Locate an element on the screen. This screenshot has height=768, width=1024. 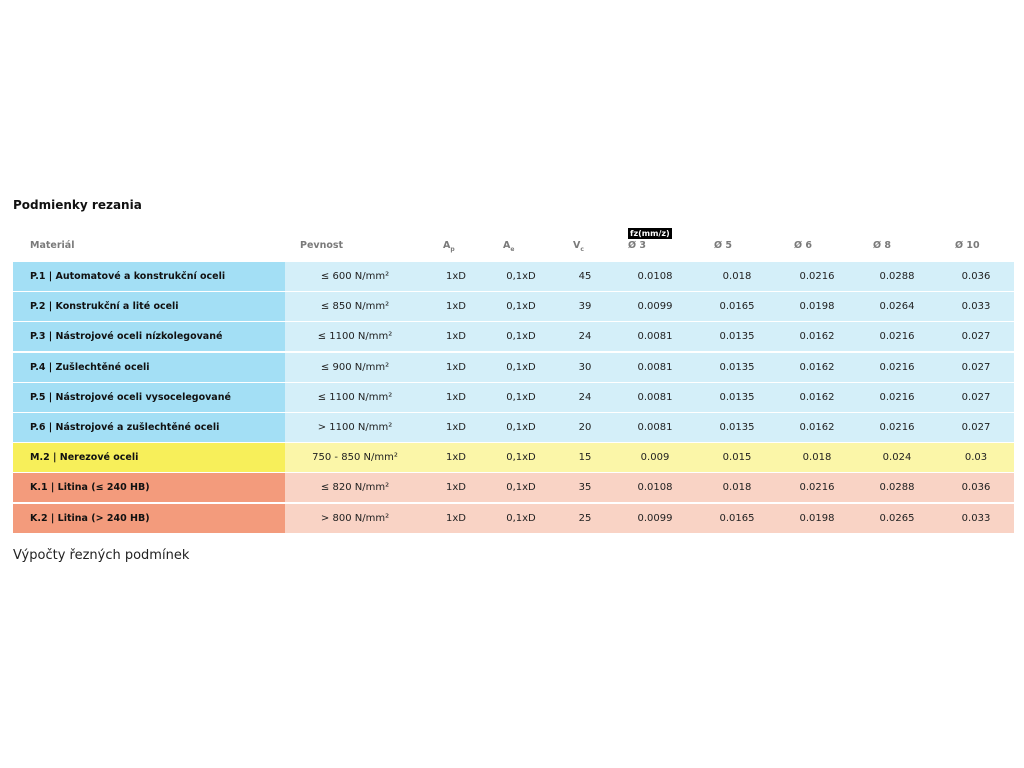
table-cell: 0.015 is located at coordinates (737, 458).